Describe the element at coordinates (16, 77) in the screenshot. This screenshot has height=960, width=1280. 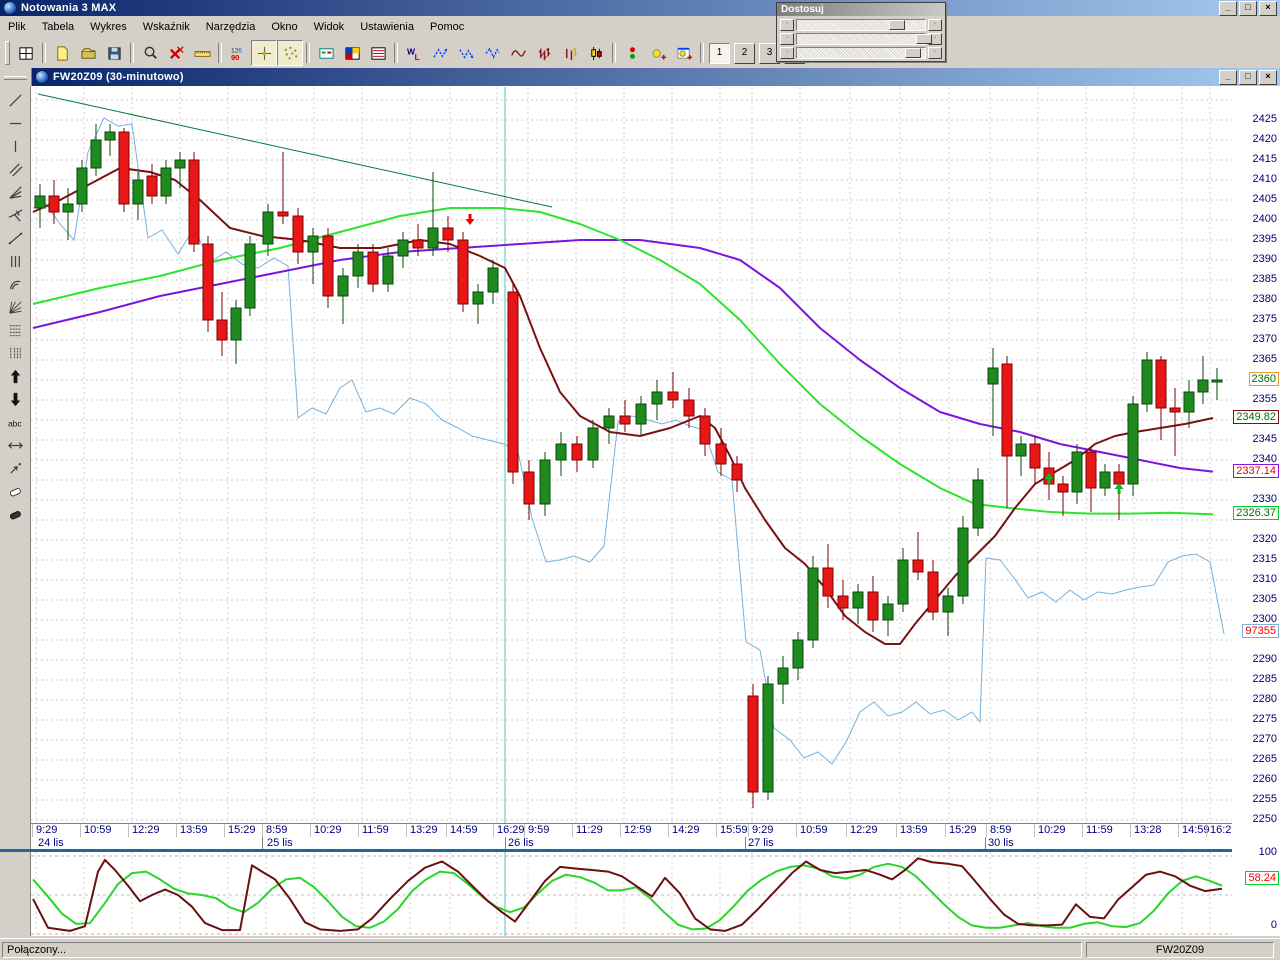
I see `toolstrip-grip` at that location.